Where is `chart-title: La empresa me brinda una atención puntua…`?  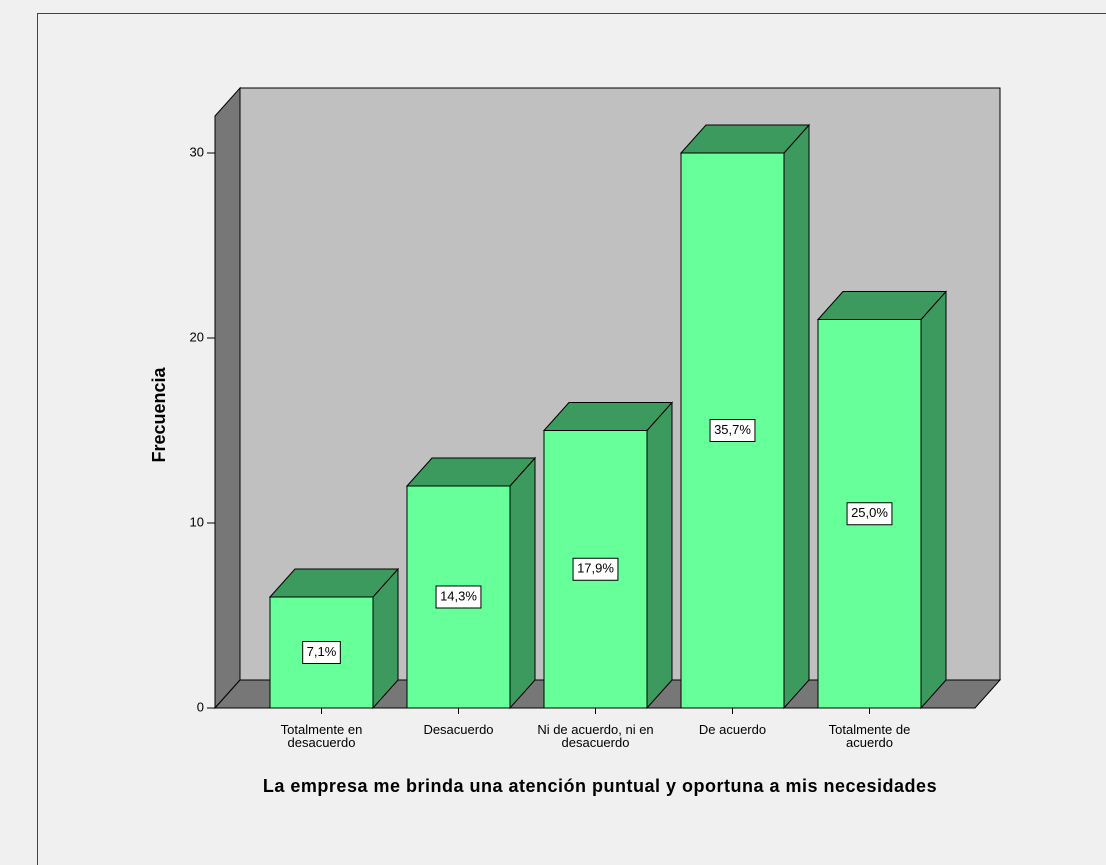 chart-title: La empresa me brinda una atención puntua… is located at coordinates (600, 786).